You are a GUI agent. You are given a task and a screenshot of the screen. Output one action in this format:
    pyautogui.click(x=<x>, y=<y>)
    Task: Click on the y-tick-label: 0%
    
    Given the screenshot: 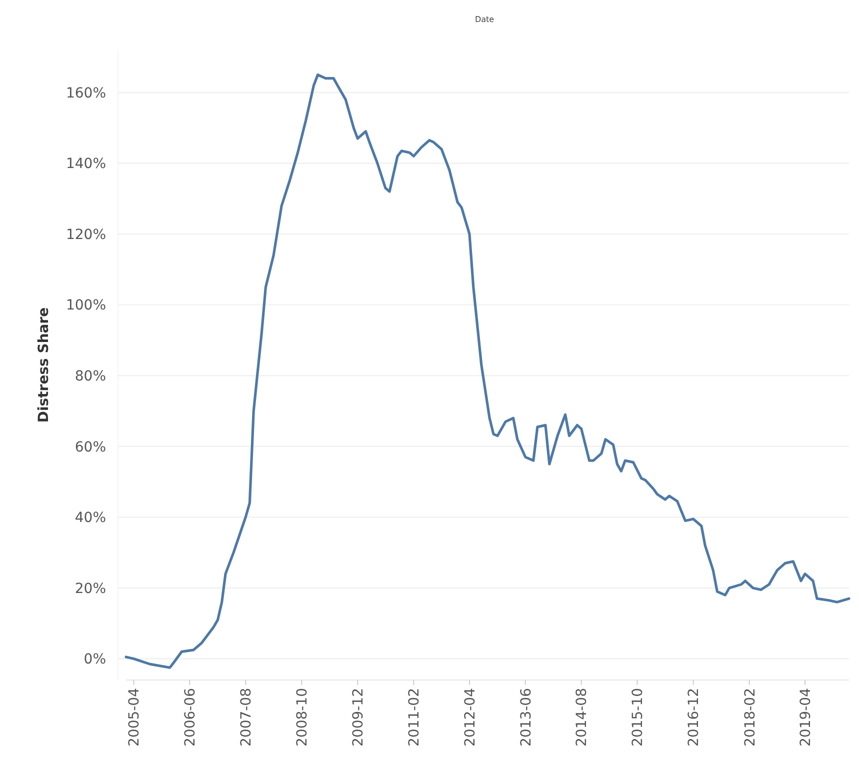 What is the action you would take?
    pyautogui.click(x=95, y=660)
    